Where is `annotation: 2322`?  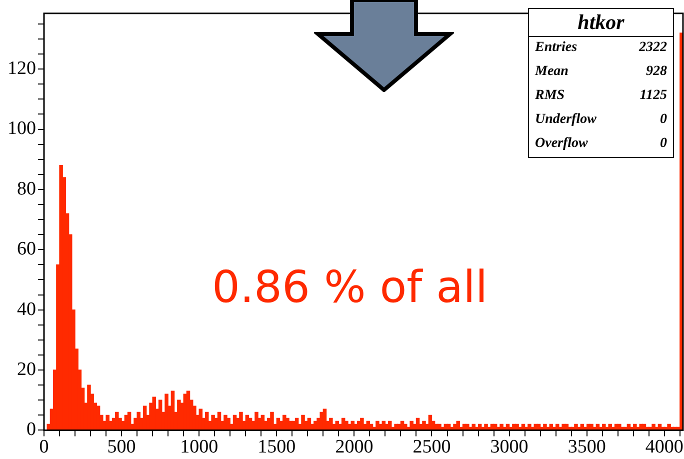
annotation: 2322 is located at coordinates (653, 48).